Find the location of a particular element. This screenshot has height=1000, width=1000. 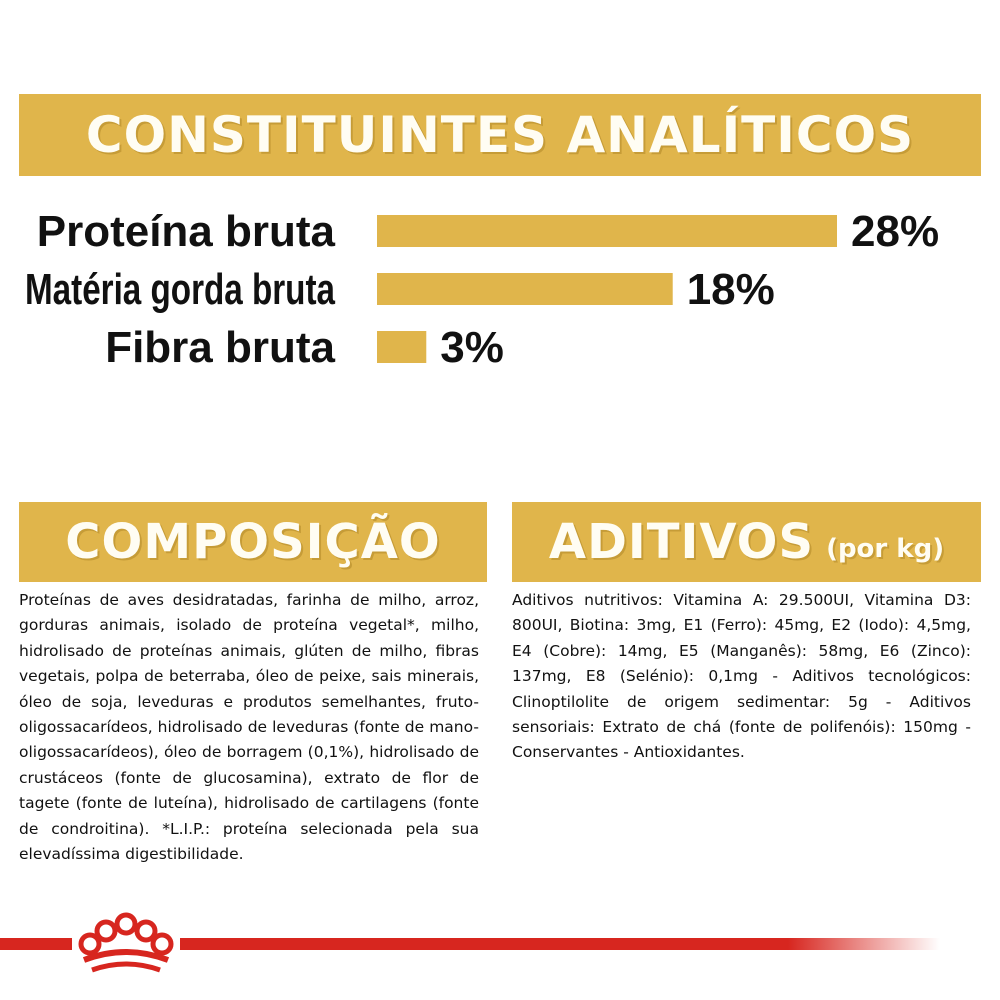

additives-subtitle: (por kg) is located at coordinates (885, 549).